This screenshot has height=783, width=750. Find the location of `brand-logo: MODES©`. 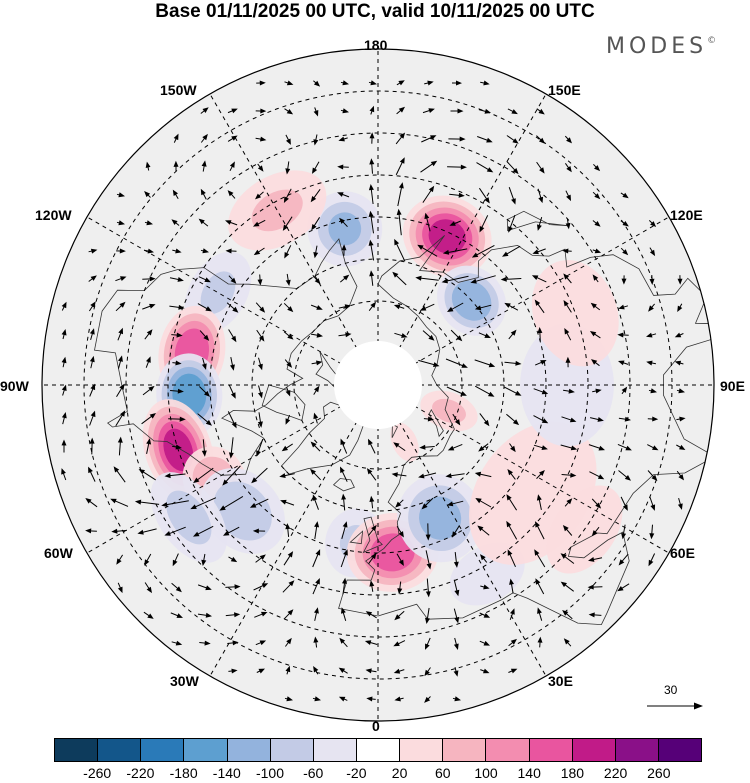

brand-logo: MODES© is located at coordinates (661, 46).